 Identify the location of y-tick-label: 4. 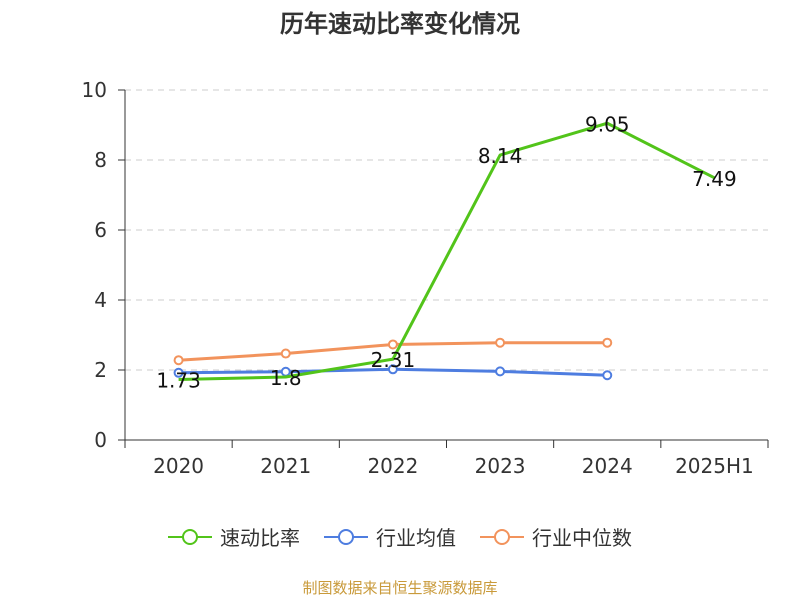
(100, 300).